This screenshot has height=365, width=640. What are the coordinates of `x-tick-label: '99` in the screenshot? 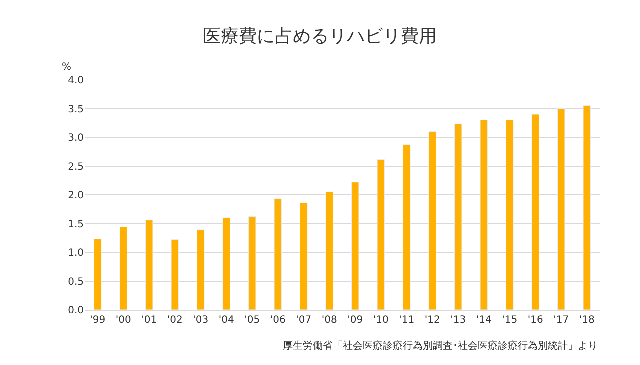 It's located at (98, 320).